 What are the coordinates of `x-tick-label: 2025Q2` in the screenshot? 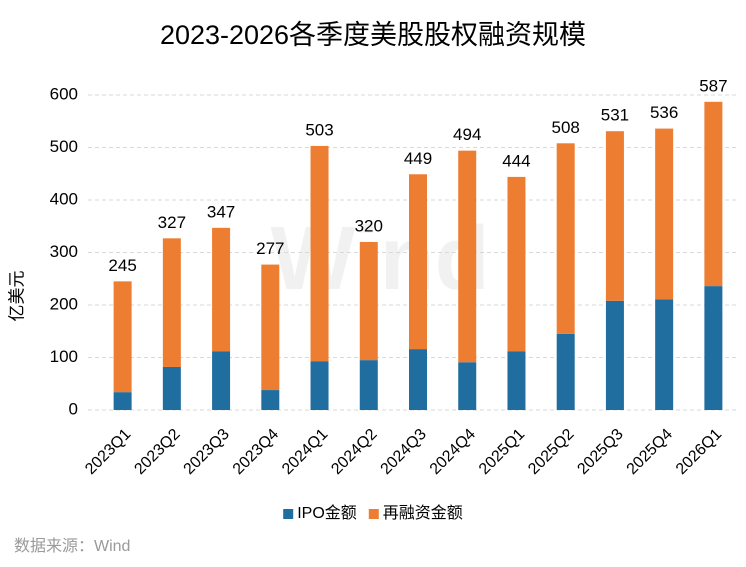 It's located at (551, 452).